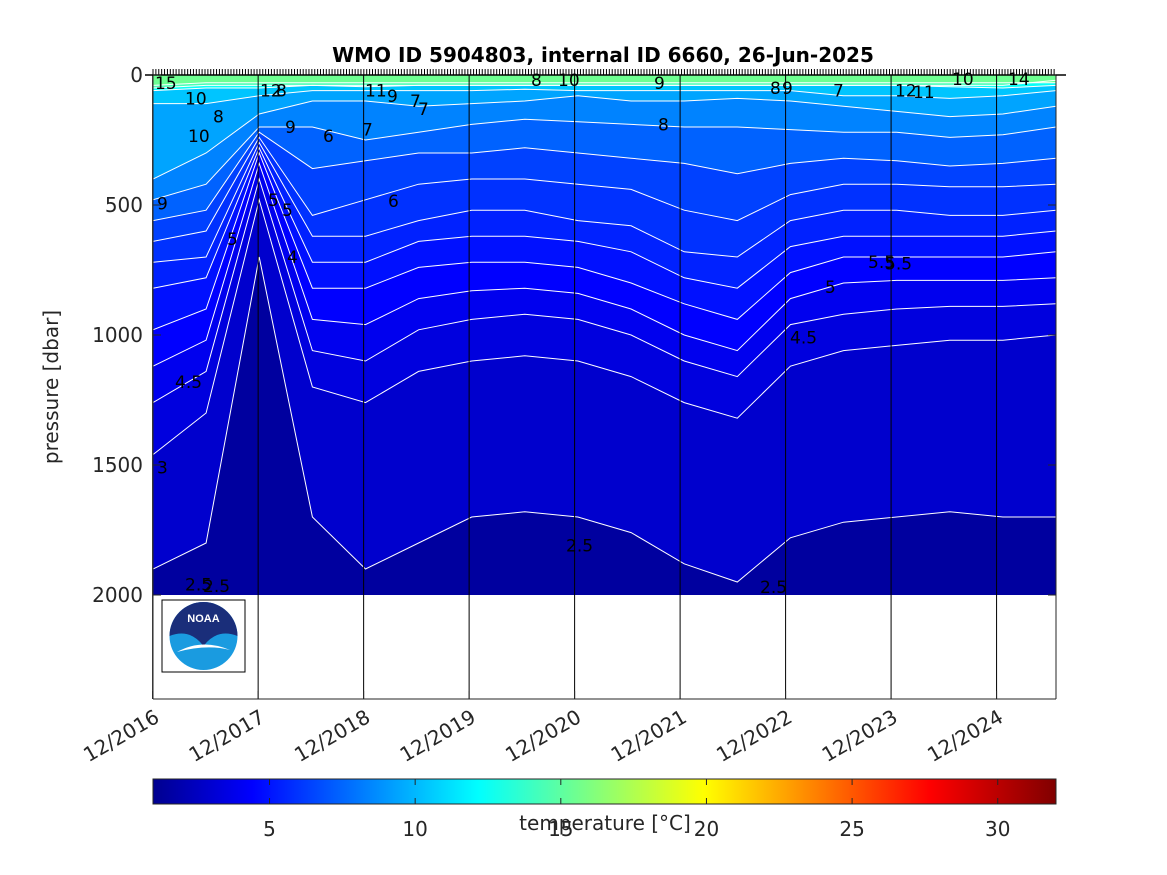 This screenshot has height=875, width=1167. I want to click on x-tick-label: 12/2024, so click(965, 736).